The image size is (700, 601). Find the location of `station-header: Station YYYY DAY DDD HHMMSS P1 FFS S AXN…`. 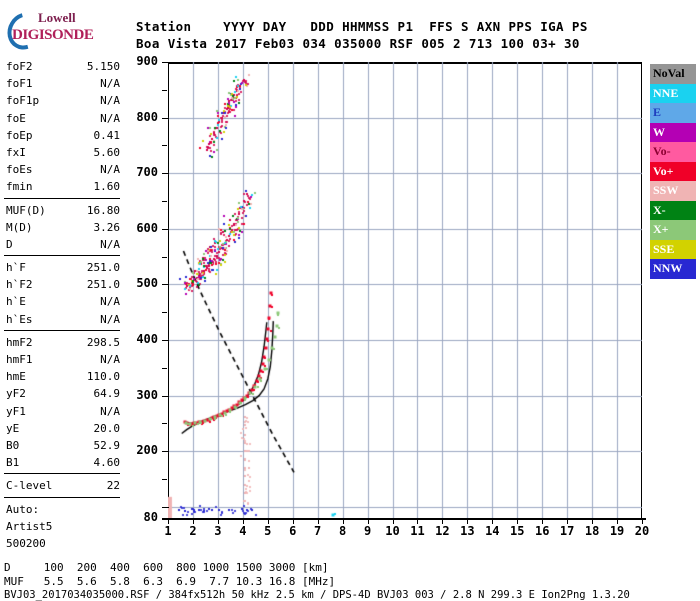

station-header: Station YYYY DAY DDD HHMMSS P1 FFS S AXN… is located at coordinates (362, 35).